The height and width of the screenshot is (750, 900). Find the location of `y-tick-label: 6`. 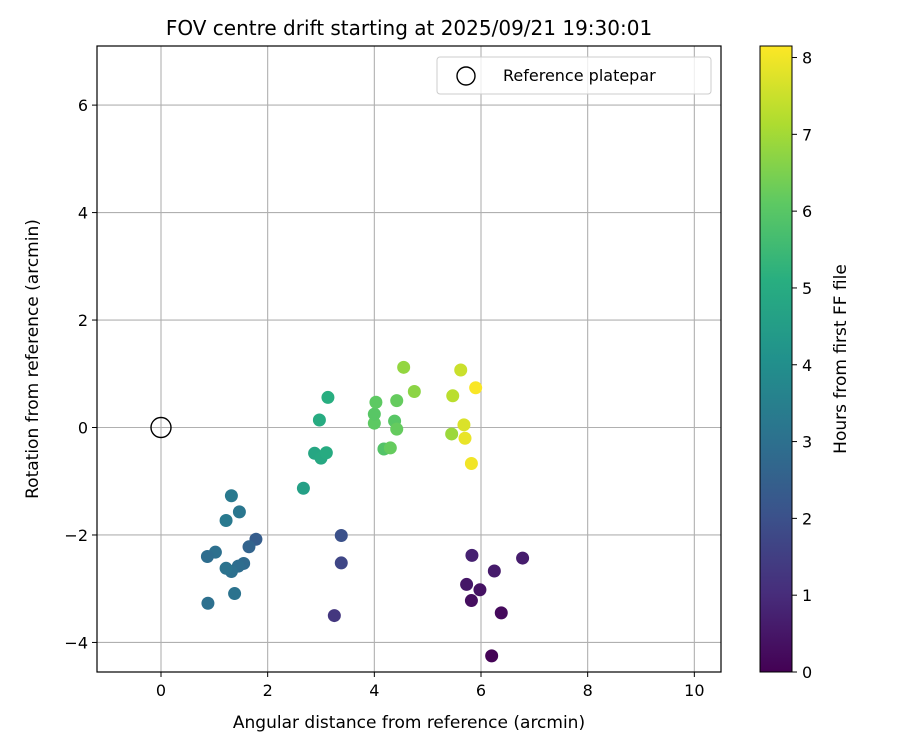

y-tick-label: 6 is located at coordinates (83, 105).